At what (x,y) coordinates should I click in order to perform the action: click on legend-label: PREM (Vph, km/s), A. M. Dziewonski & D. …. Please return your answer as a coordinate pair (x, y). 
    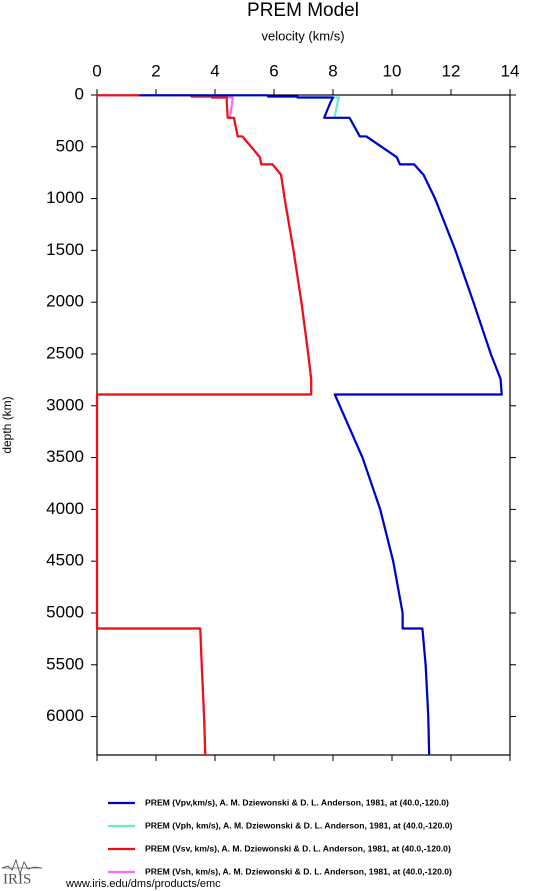
    Looking at the image, I should click on (299, 825).